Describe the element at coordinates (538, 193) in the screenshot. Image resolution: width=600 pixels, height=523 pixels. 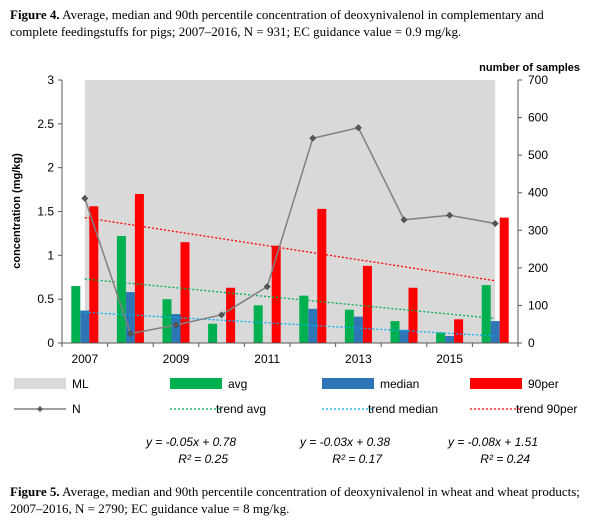
I see `y2-tick-label: 400` at that location.